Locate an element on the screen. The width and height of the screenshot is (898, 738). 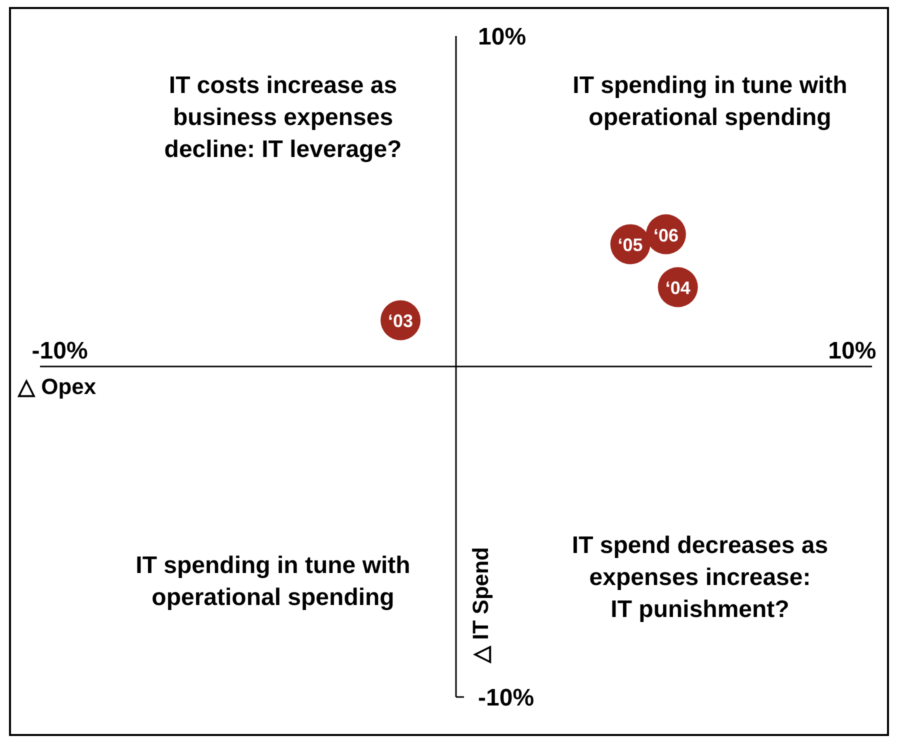
x-axis-title: △ Opex is located at coordinates (57, 386).